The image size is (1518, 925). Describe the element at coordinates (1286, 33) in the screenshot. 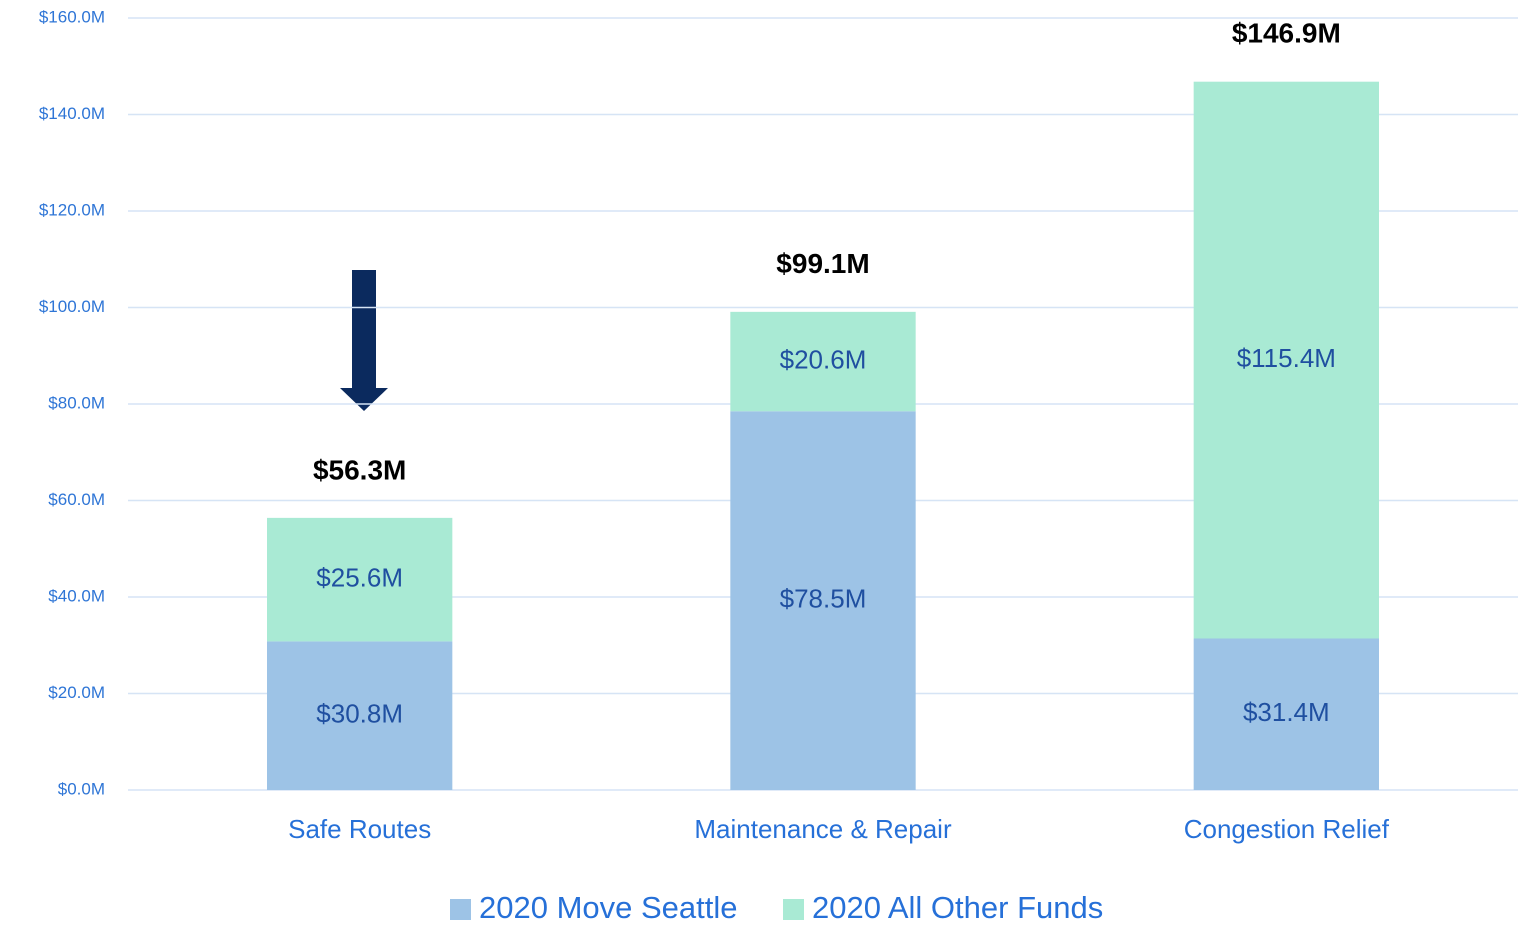

I see `total-label: $146.9M` at that location.